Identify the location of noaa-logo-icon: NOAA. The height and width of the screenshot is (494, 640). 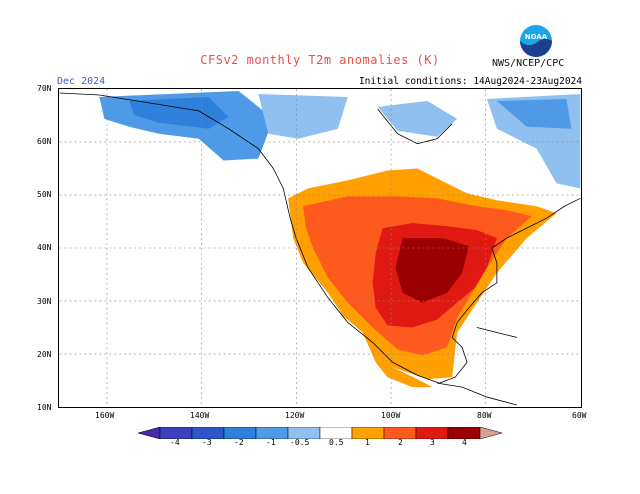
(536, 41).